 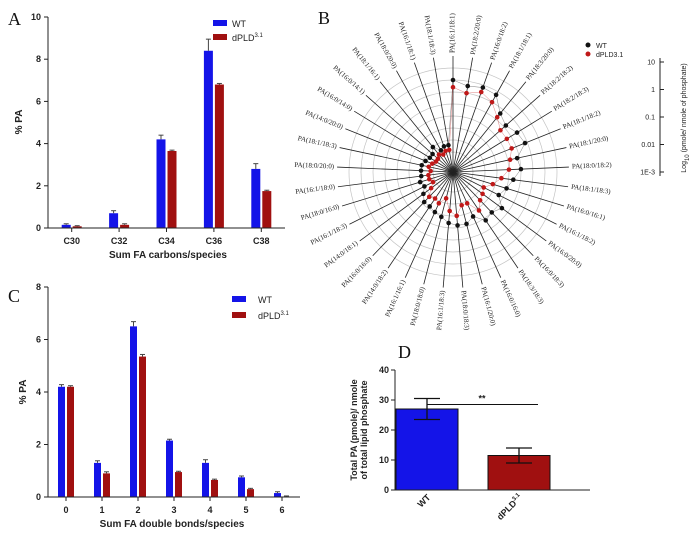 I want to click on panel-b-spoke-label: PA(16:0/16:0), so click(x=511, y=299).